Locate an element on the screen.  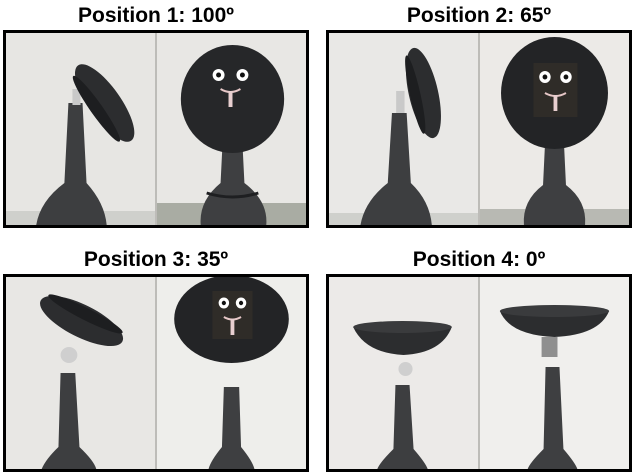
panel-caption: Position 1: 100º is located at coordinates (156, 15).